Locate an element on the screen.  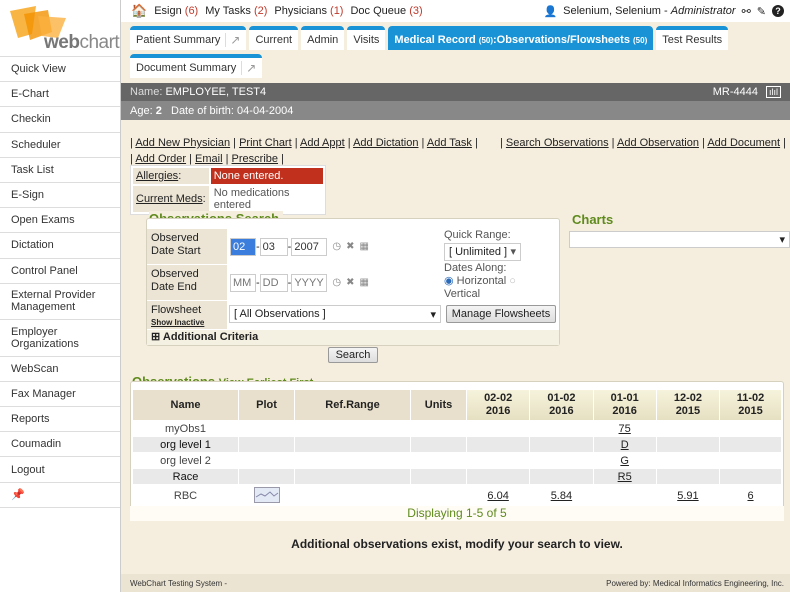
sidebar-item-checkin: Checkin is located at coordinates (60, 120).